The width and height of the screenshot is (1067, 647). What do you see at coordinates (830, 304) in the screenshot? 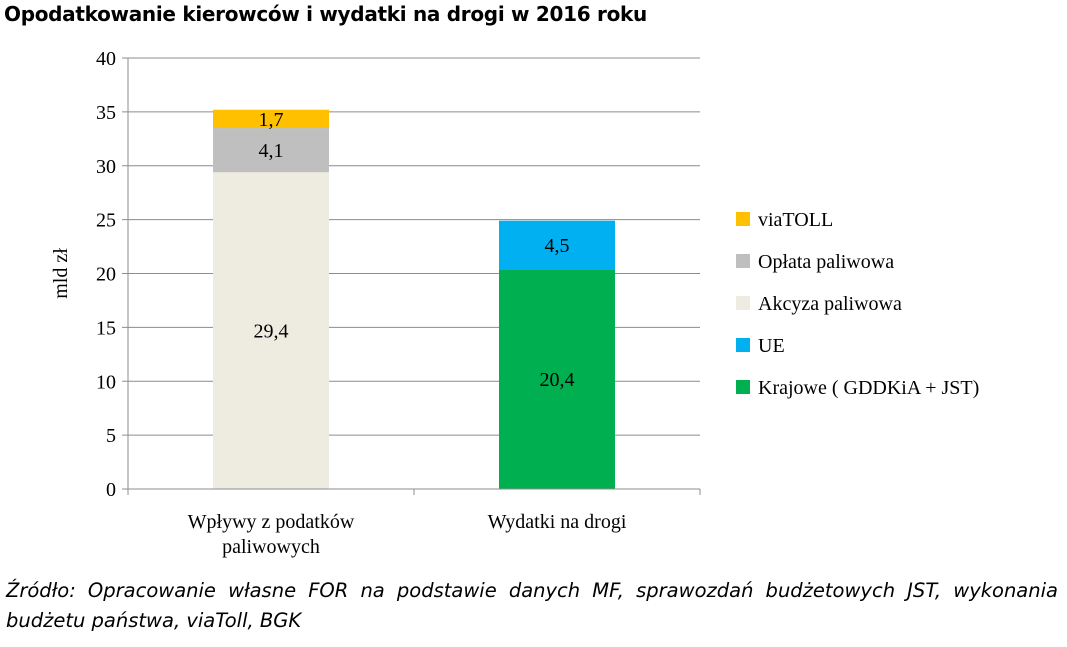
I see `legend-label: Akcyza paliwowa` at bounding box center [830, 304].